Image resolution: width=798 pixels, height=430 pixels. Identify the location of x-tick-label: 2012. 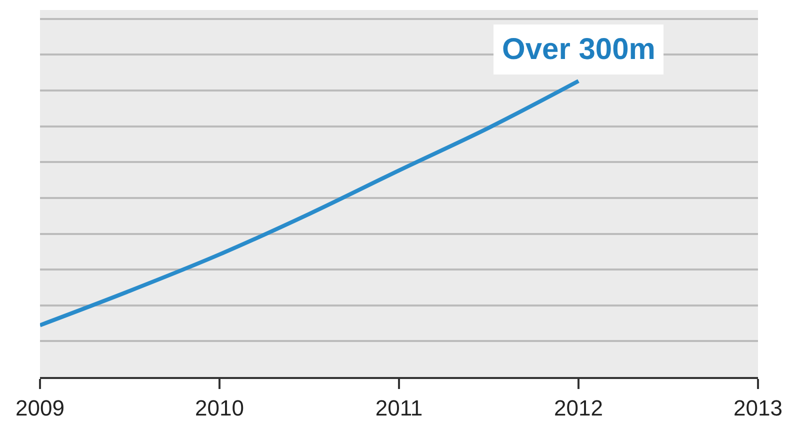
(578, 407).